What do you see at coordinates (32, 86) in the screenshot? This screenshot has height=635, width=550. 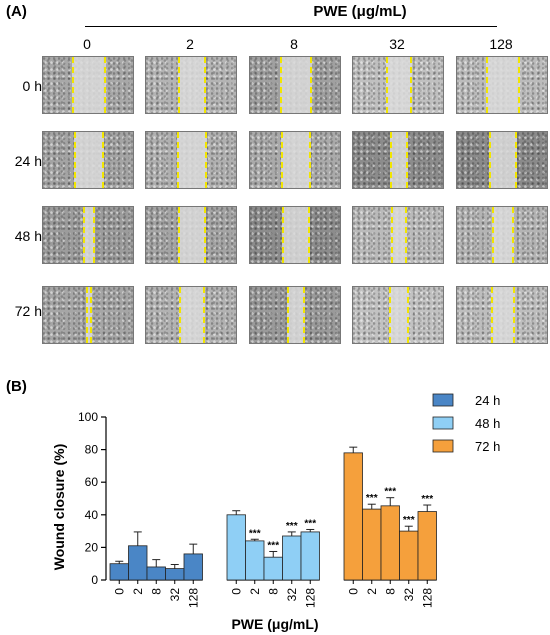 I see `time-label-0h: 0 h` at bounding box center [32, 86].